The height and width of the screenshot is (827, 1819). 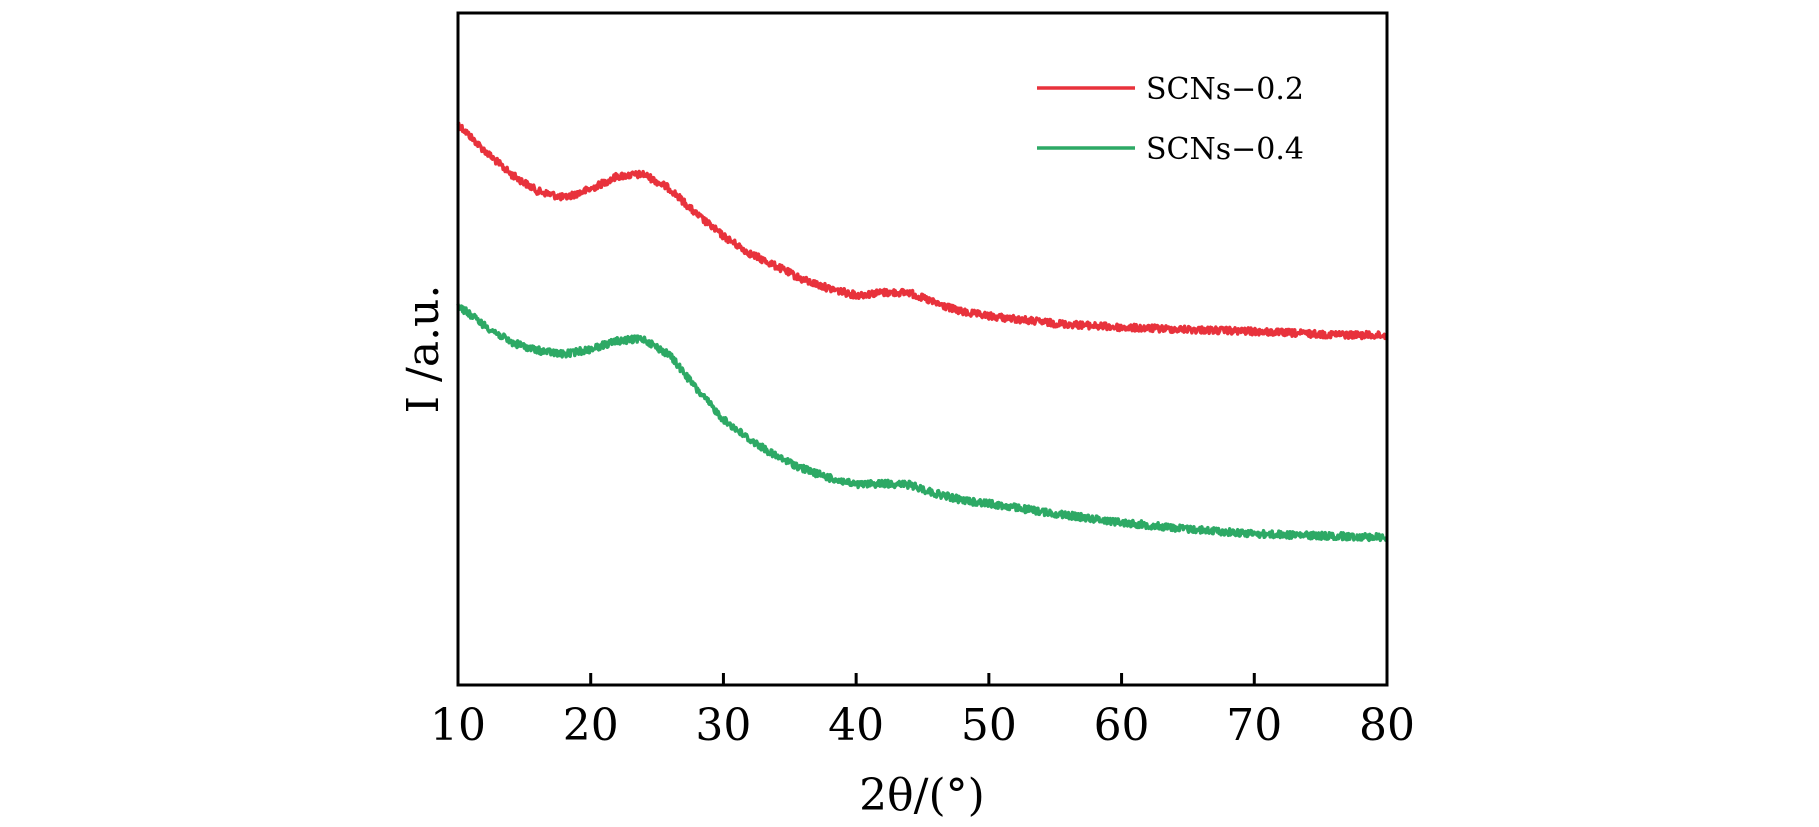 I want to click on x-tick-label: 20, so click(x=591, y=725).